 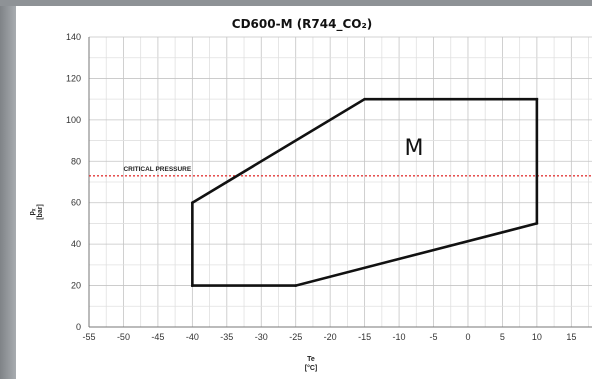 What do you see at coordinates (434, 337) in the screenshot?
I see `x-tick-label: -5` at bounding box center [434, 337].